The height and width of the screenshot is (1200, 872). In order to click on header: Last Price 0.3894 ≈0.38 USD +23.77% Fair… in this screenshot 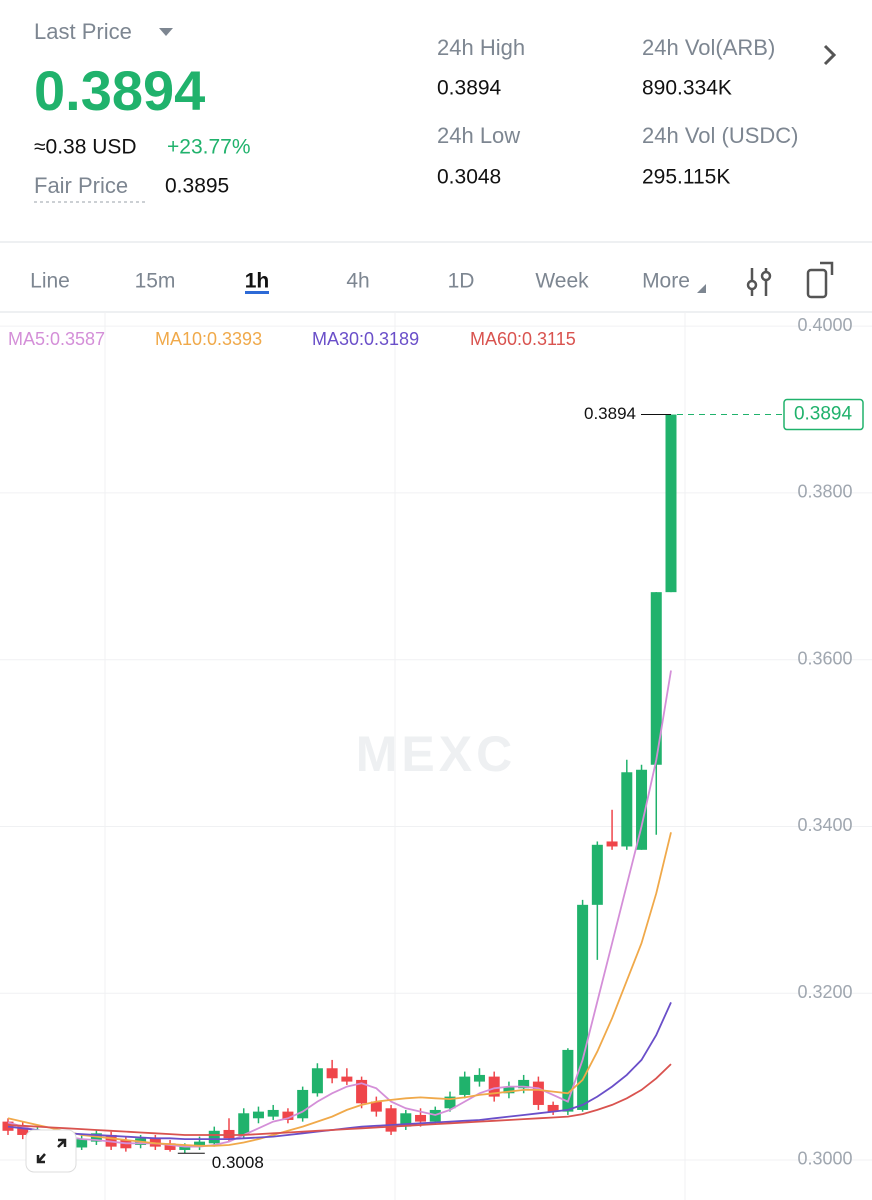, I will do `click(435, 111)`.